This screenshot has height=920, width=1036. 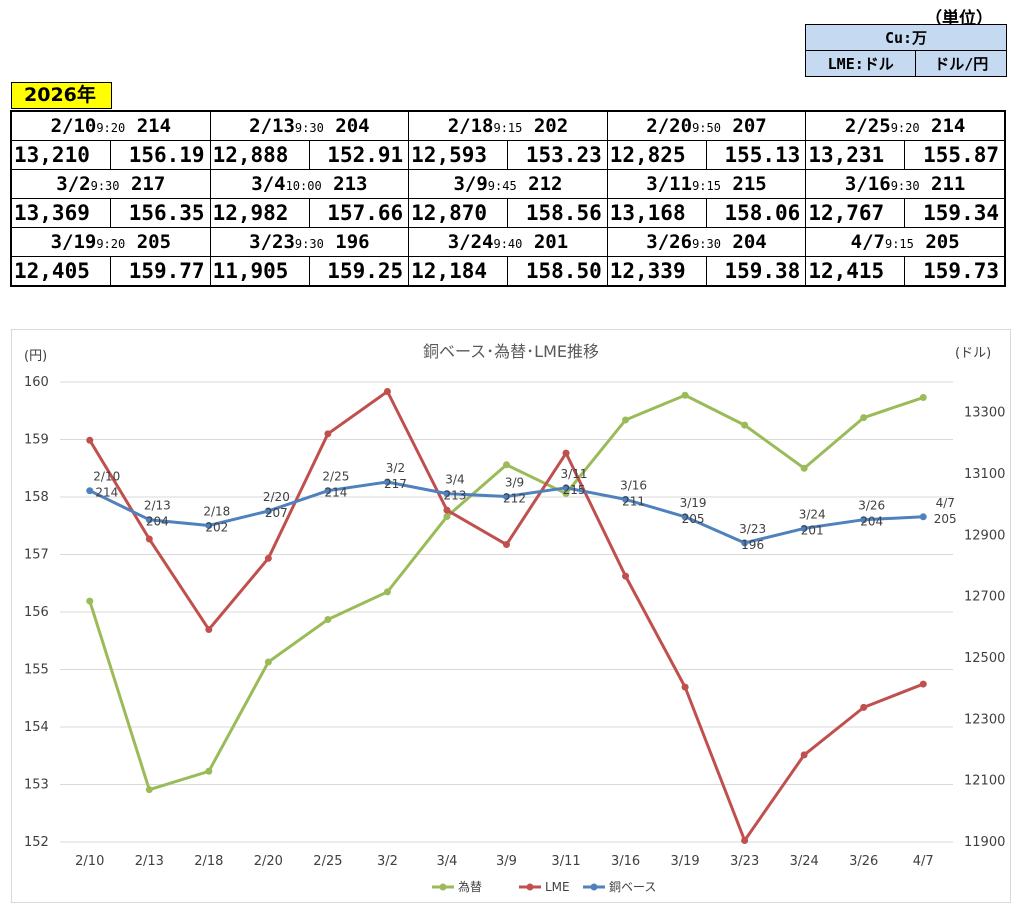 What do you see at coordinates (948, 184) in the screenshot?
I see `price-base: 211` at bounding box center [948, 184].